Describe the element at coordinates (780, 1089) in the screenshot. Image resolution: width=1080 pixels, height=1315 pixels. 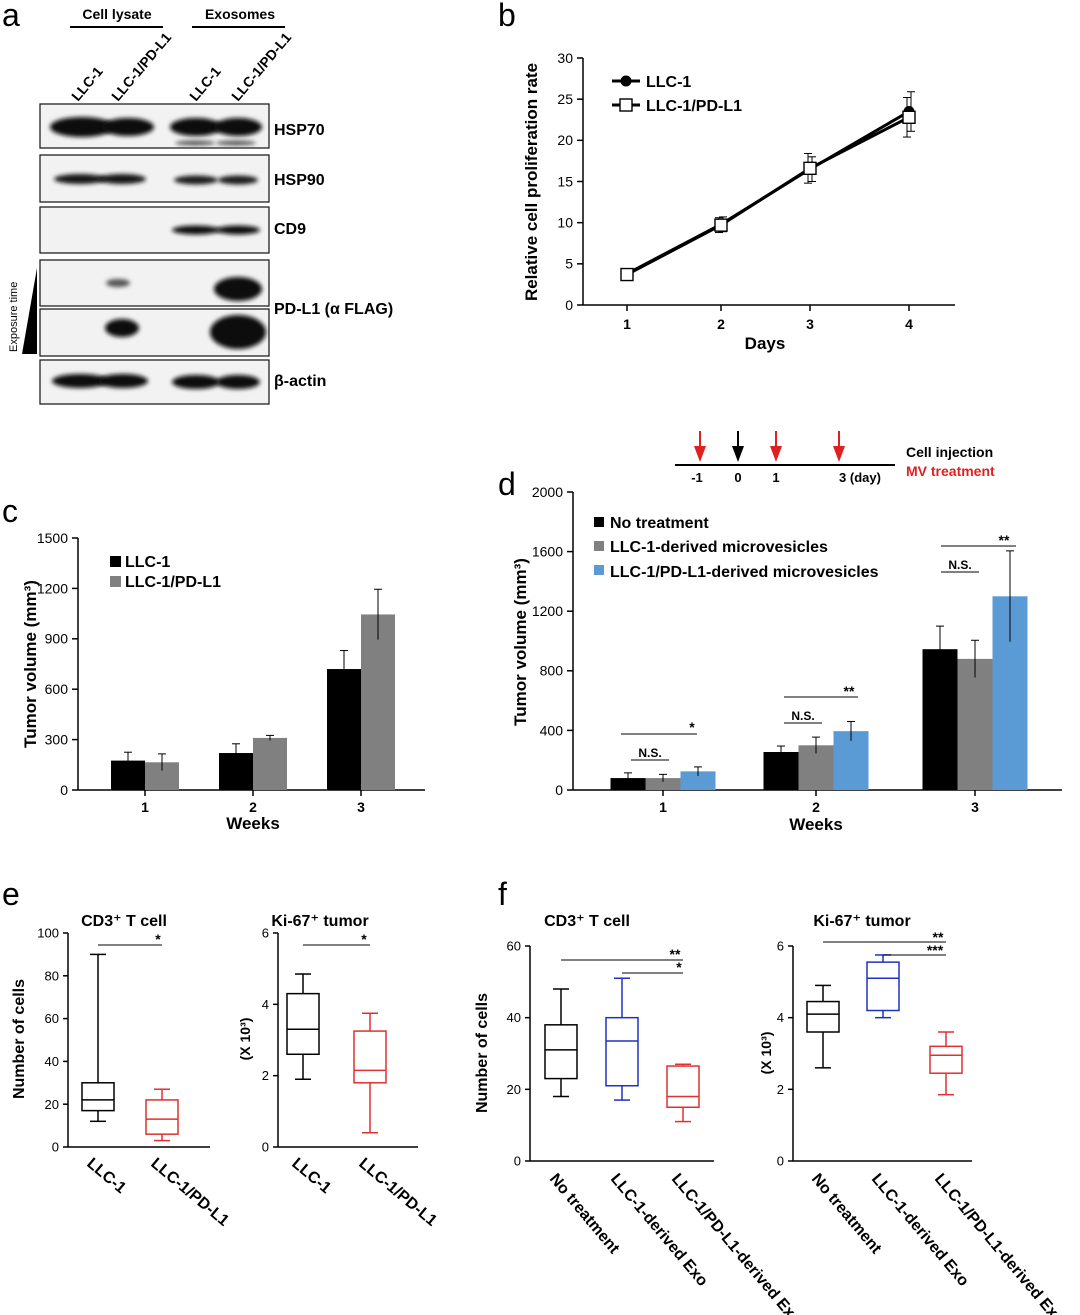
I see `y-tick-label: 2` at that location.